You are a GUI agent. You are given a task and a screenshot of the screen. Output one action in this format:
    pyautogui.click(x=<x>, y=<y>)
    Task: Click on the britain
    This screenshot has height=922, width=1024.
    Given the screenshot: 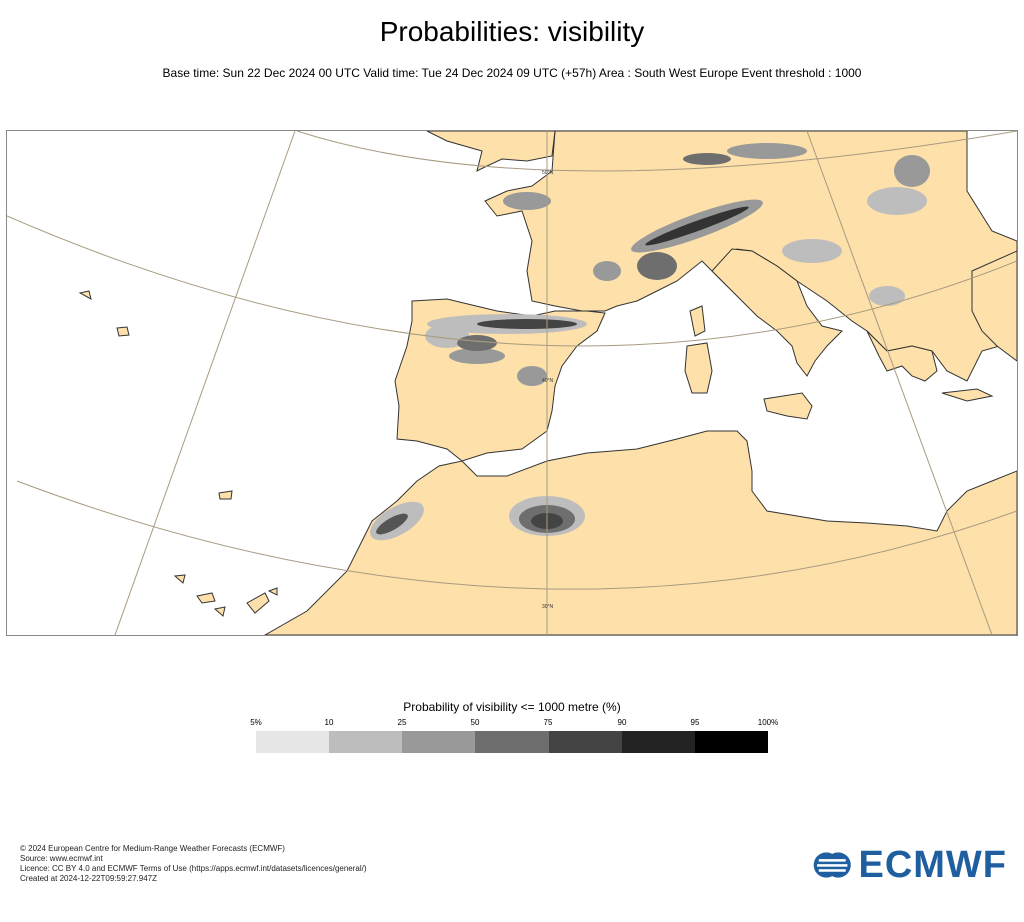 What is the action you would take?
    pyautogui.click(x=491, y=151)
    